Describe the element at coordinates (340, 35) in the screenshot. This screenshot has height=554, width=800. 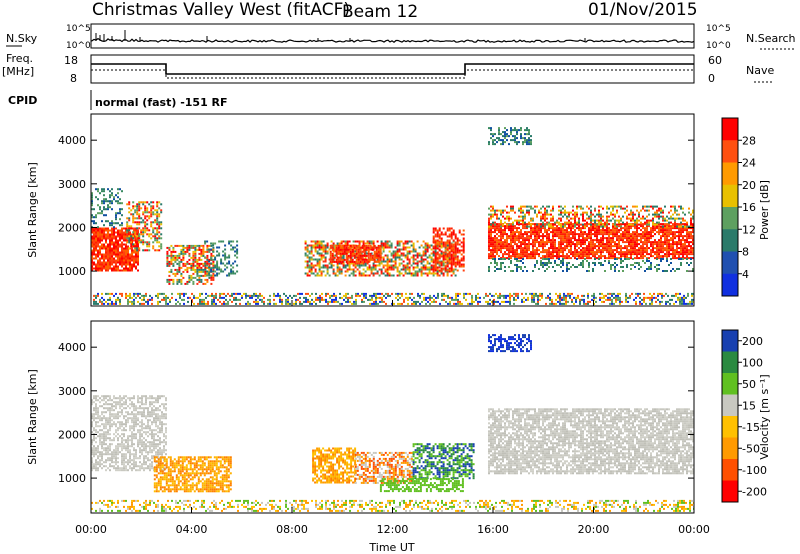
I see `nsky-spikes` at that location.